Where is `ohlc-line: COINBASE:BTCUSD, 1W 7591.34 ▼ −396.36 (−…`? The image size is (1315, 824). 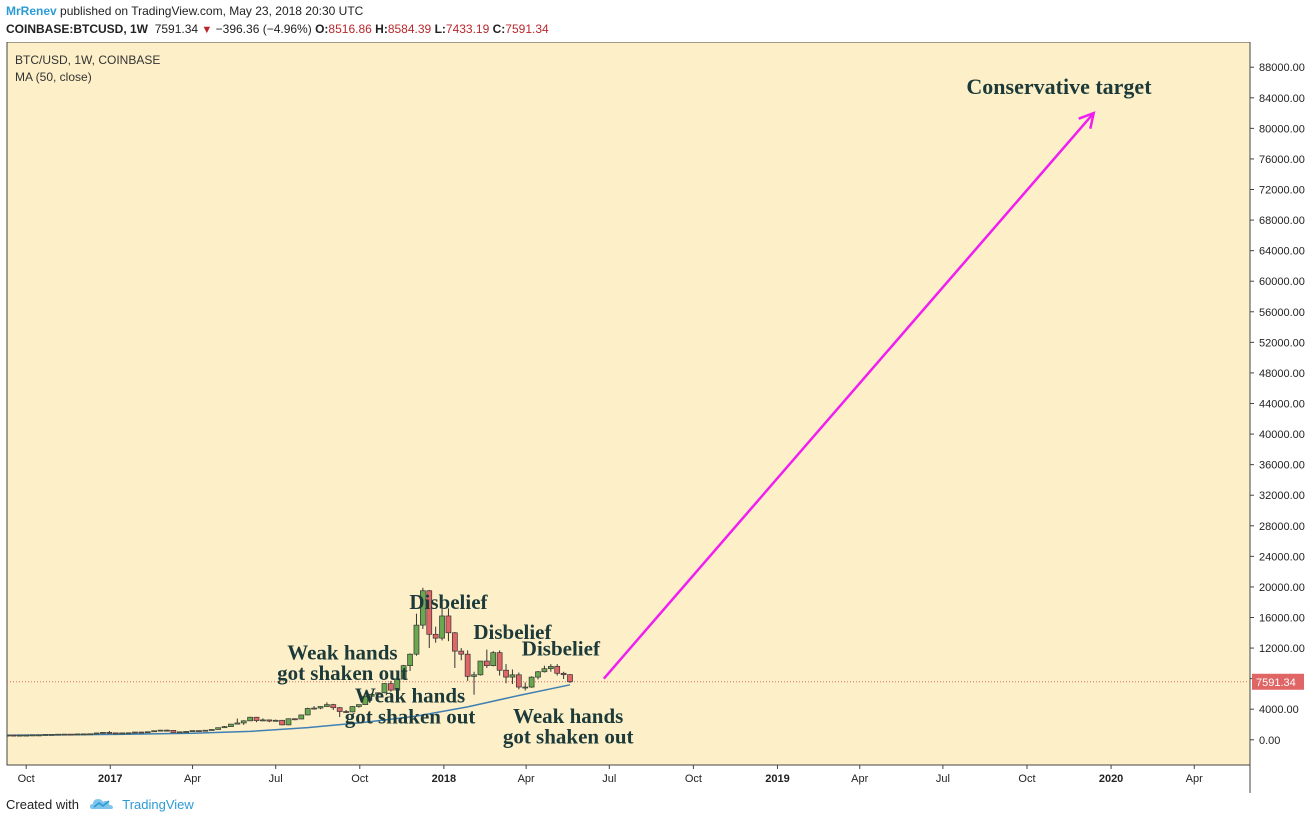 ohlc-line: COINBASE:BTCUSD, 1W 7591.34 ▼ −396.36 (−… is located at coordinates (277, 29).